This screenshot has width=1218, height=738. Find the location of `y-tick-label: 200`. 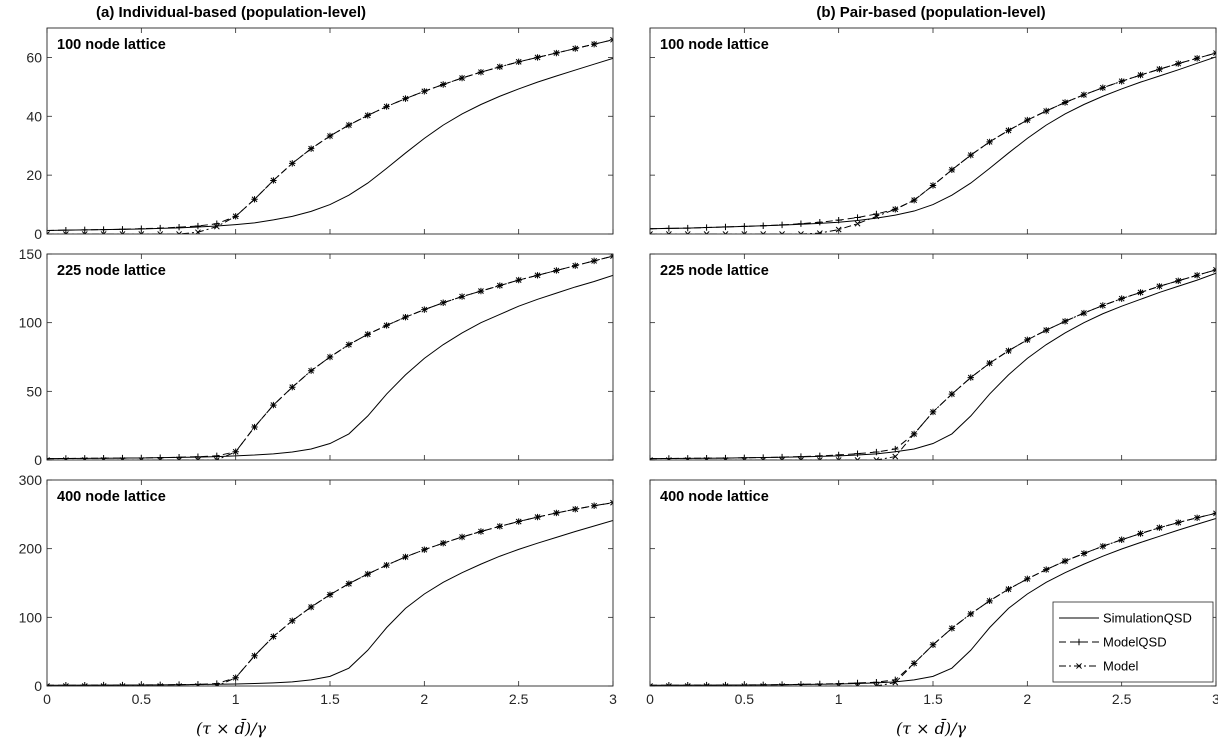

y-tick-label: 200 is located at coordinates (31, 549).